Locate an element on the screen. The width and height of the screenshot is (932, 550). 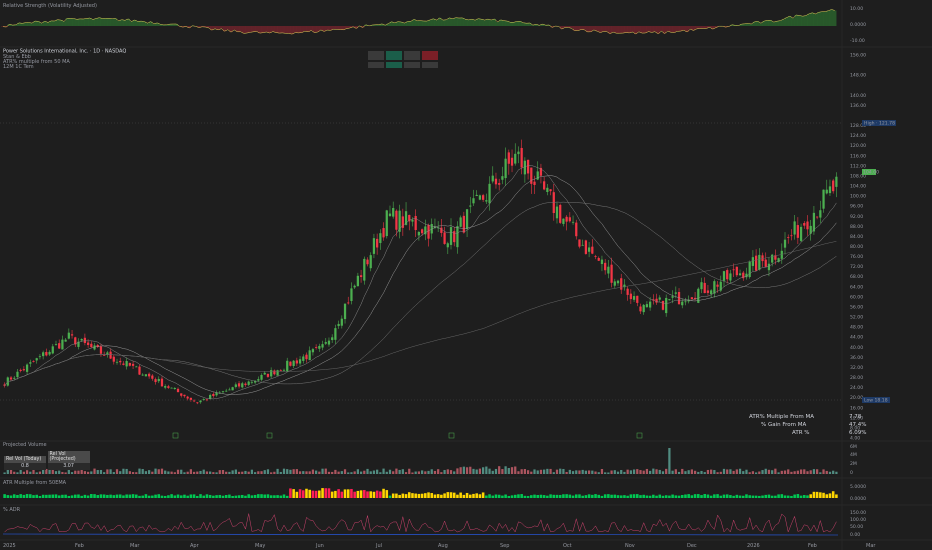
rel-vol-today-value: 0.8 is located at coordinates (25, 466).